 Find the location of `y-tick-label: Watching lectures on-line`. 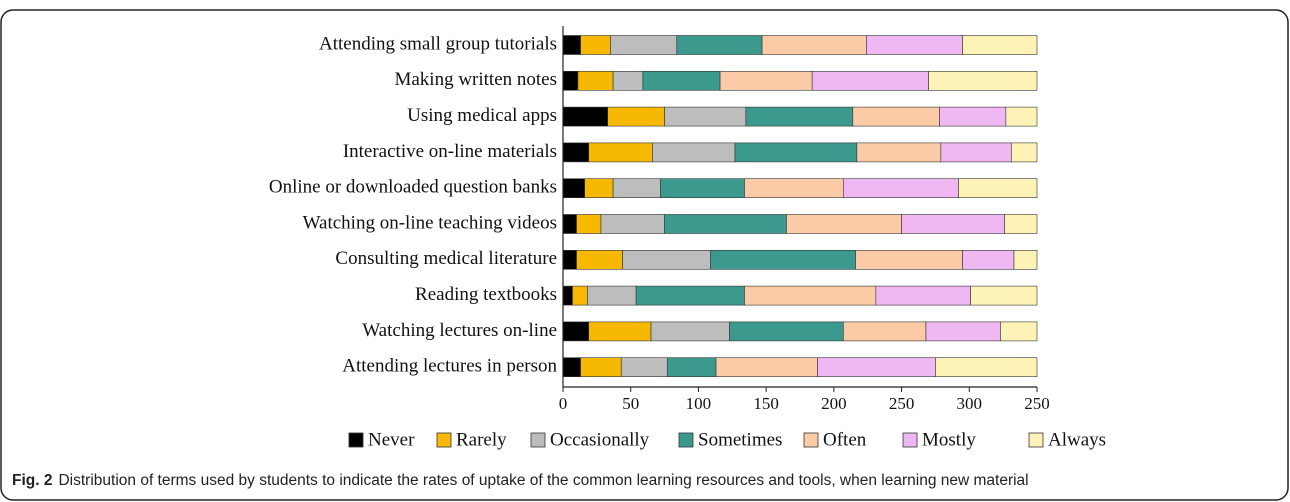

y-tick-label: Watching lectures on-line is located at coordinates (459, 330).